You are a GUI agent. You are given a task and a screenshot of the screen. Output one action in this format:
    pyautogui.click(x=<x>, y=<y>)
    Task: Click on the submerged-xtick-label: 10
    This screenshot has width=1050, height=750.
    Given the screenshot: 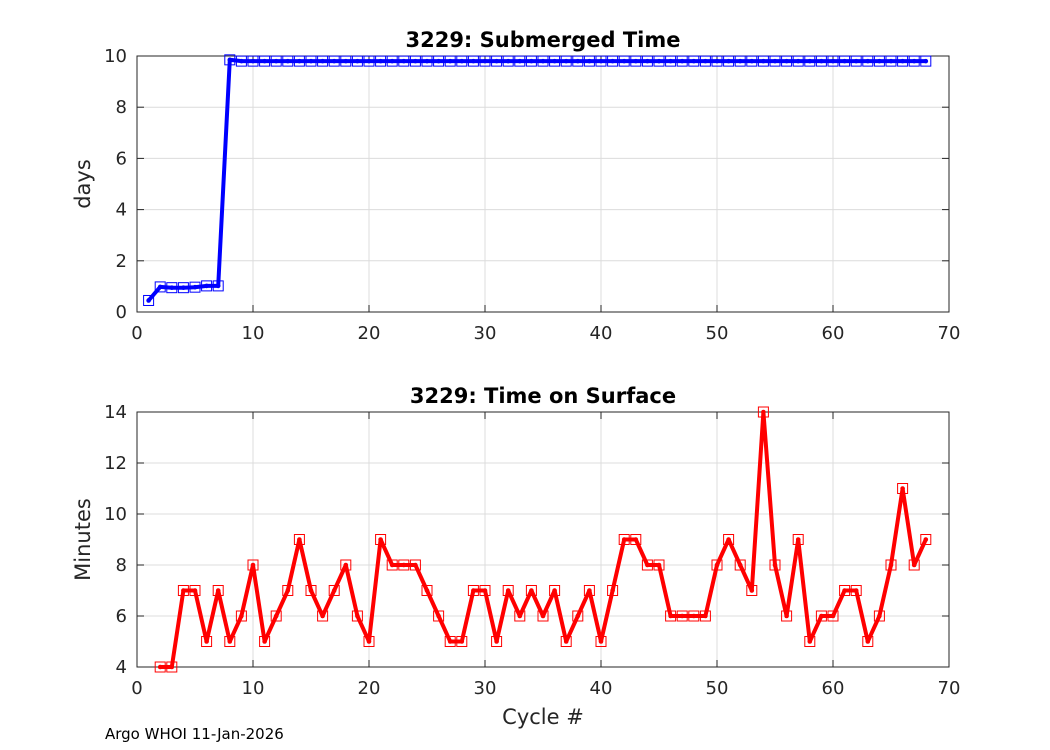 What is the action you would take?
    pyautogui.click(x=253, y=333)
    